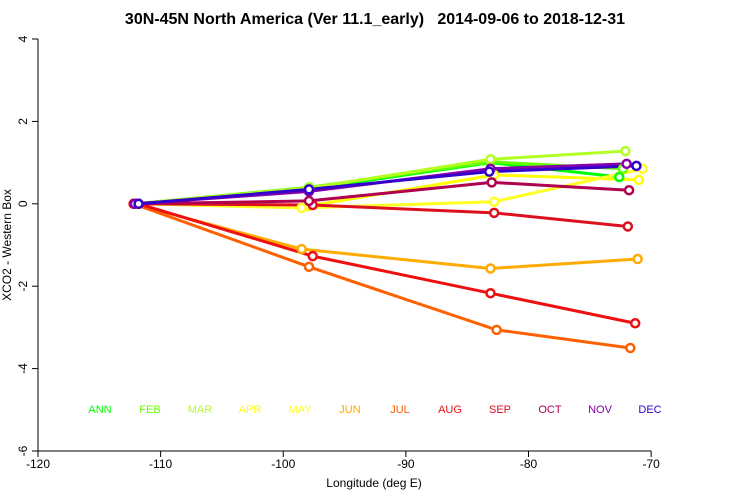 This screenshot has height=500, width=750. I want to click on legend-label: OCT, so click(550, 410).